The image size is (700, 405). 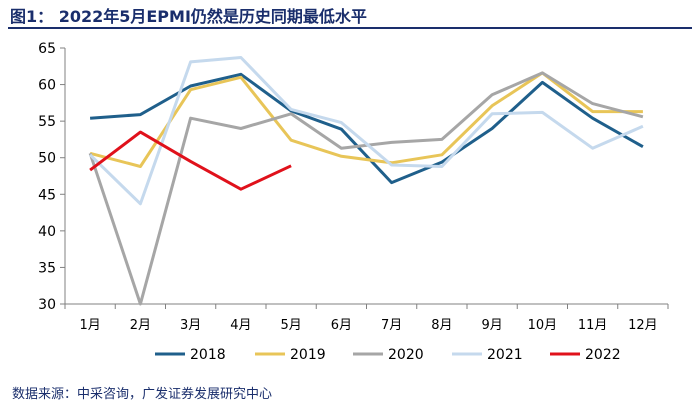 What do you see at coordinates (47, 305) in the screenshot?
I see `y-tick-label: 30` at bounding box center [47, 305].